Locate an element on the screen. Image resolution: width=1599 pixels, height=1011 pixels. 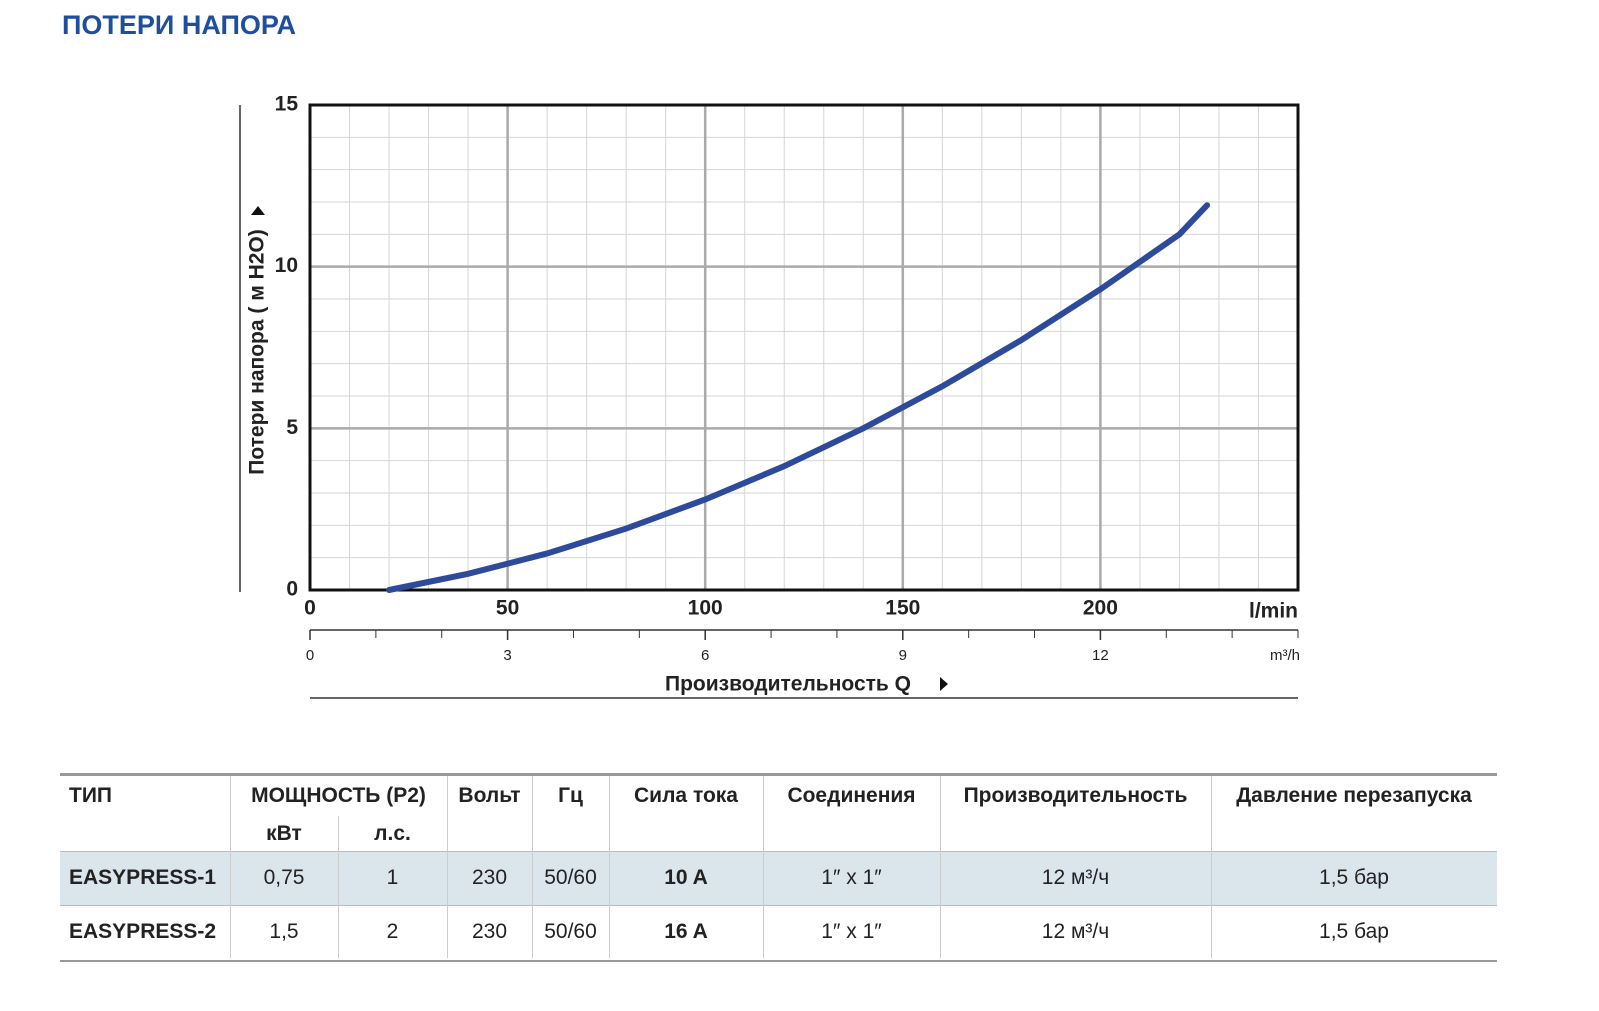
y-tick-label: 15 is located at coordinates (287, 104).